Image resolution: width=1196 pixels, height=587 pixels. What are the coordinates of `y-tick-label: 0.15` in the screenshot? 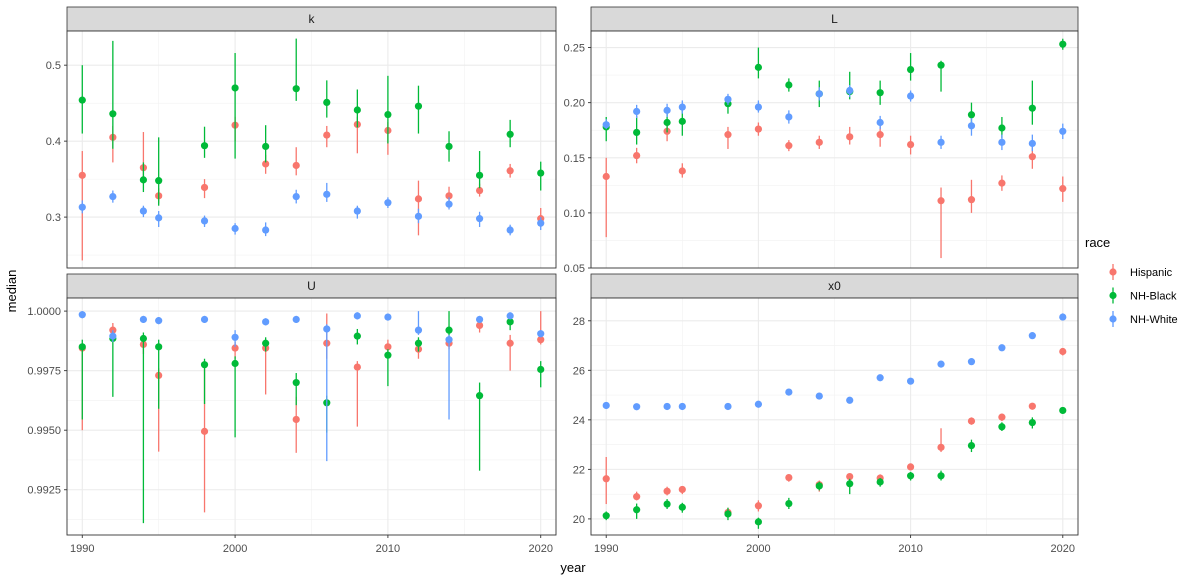 It's located at (574, 159).